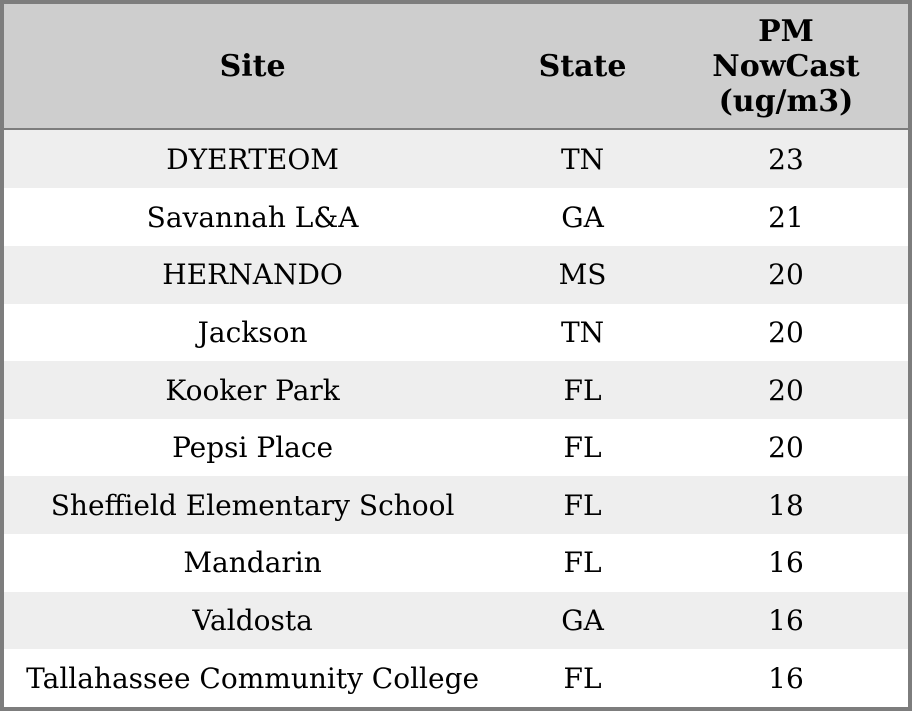 Image resolution: width=912 pixels, height=711 pixels. What do you see at coordinates (582, 275) in the screenshot?
I see `state-cell: MS` at bounding box center [582, 275].